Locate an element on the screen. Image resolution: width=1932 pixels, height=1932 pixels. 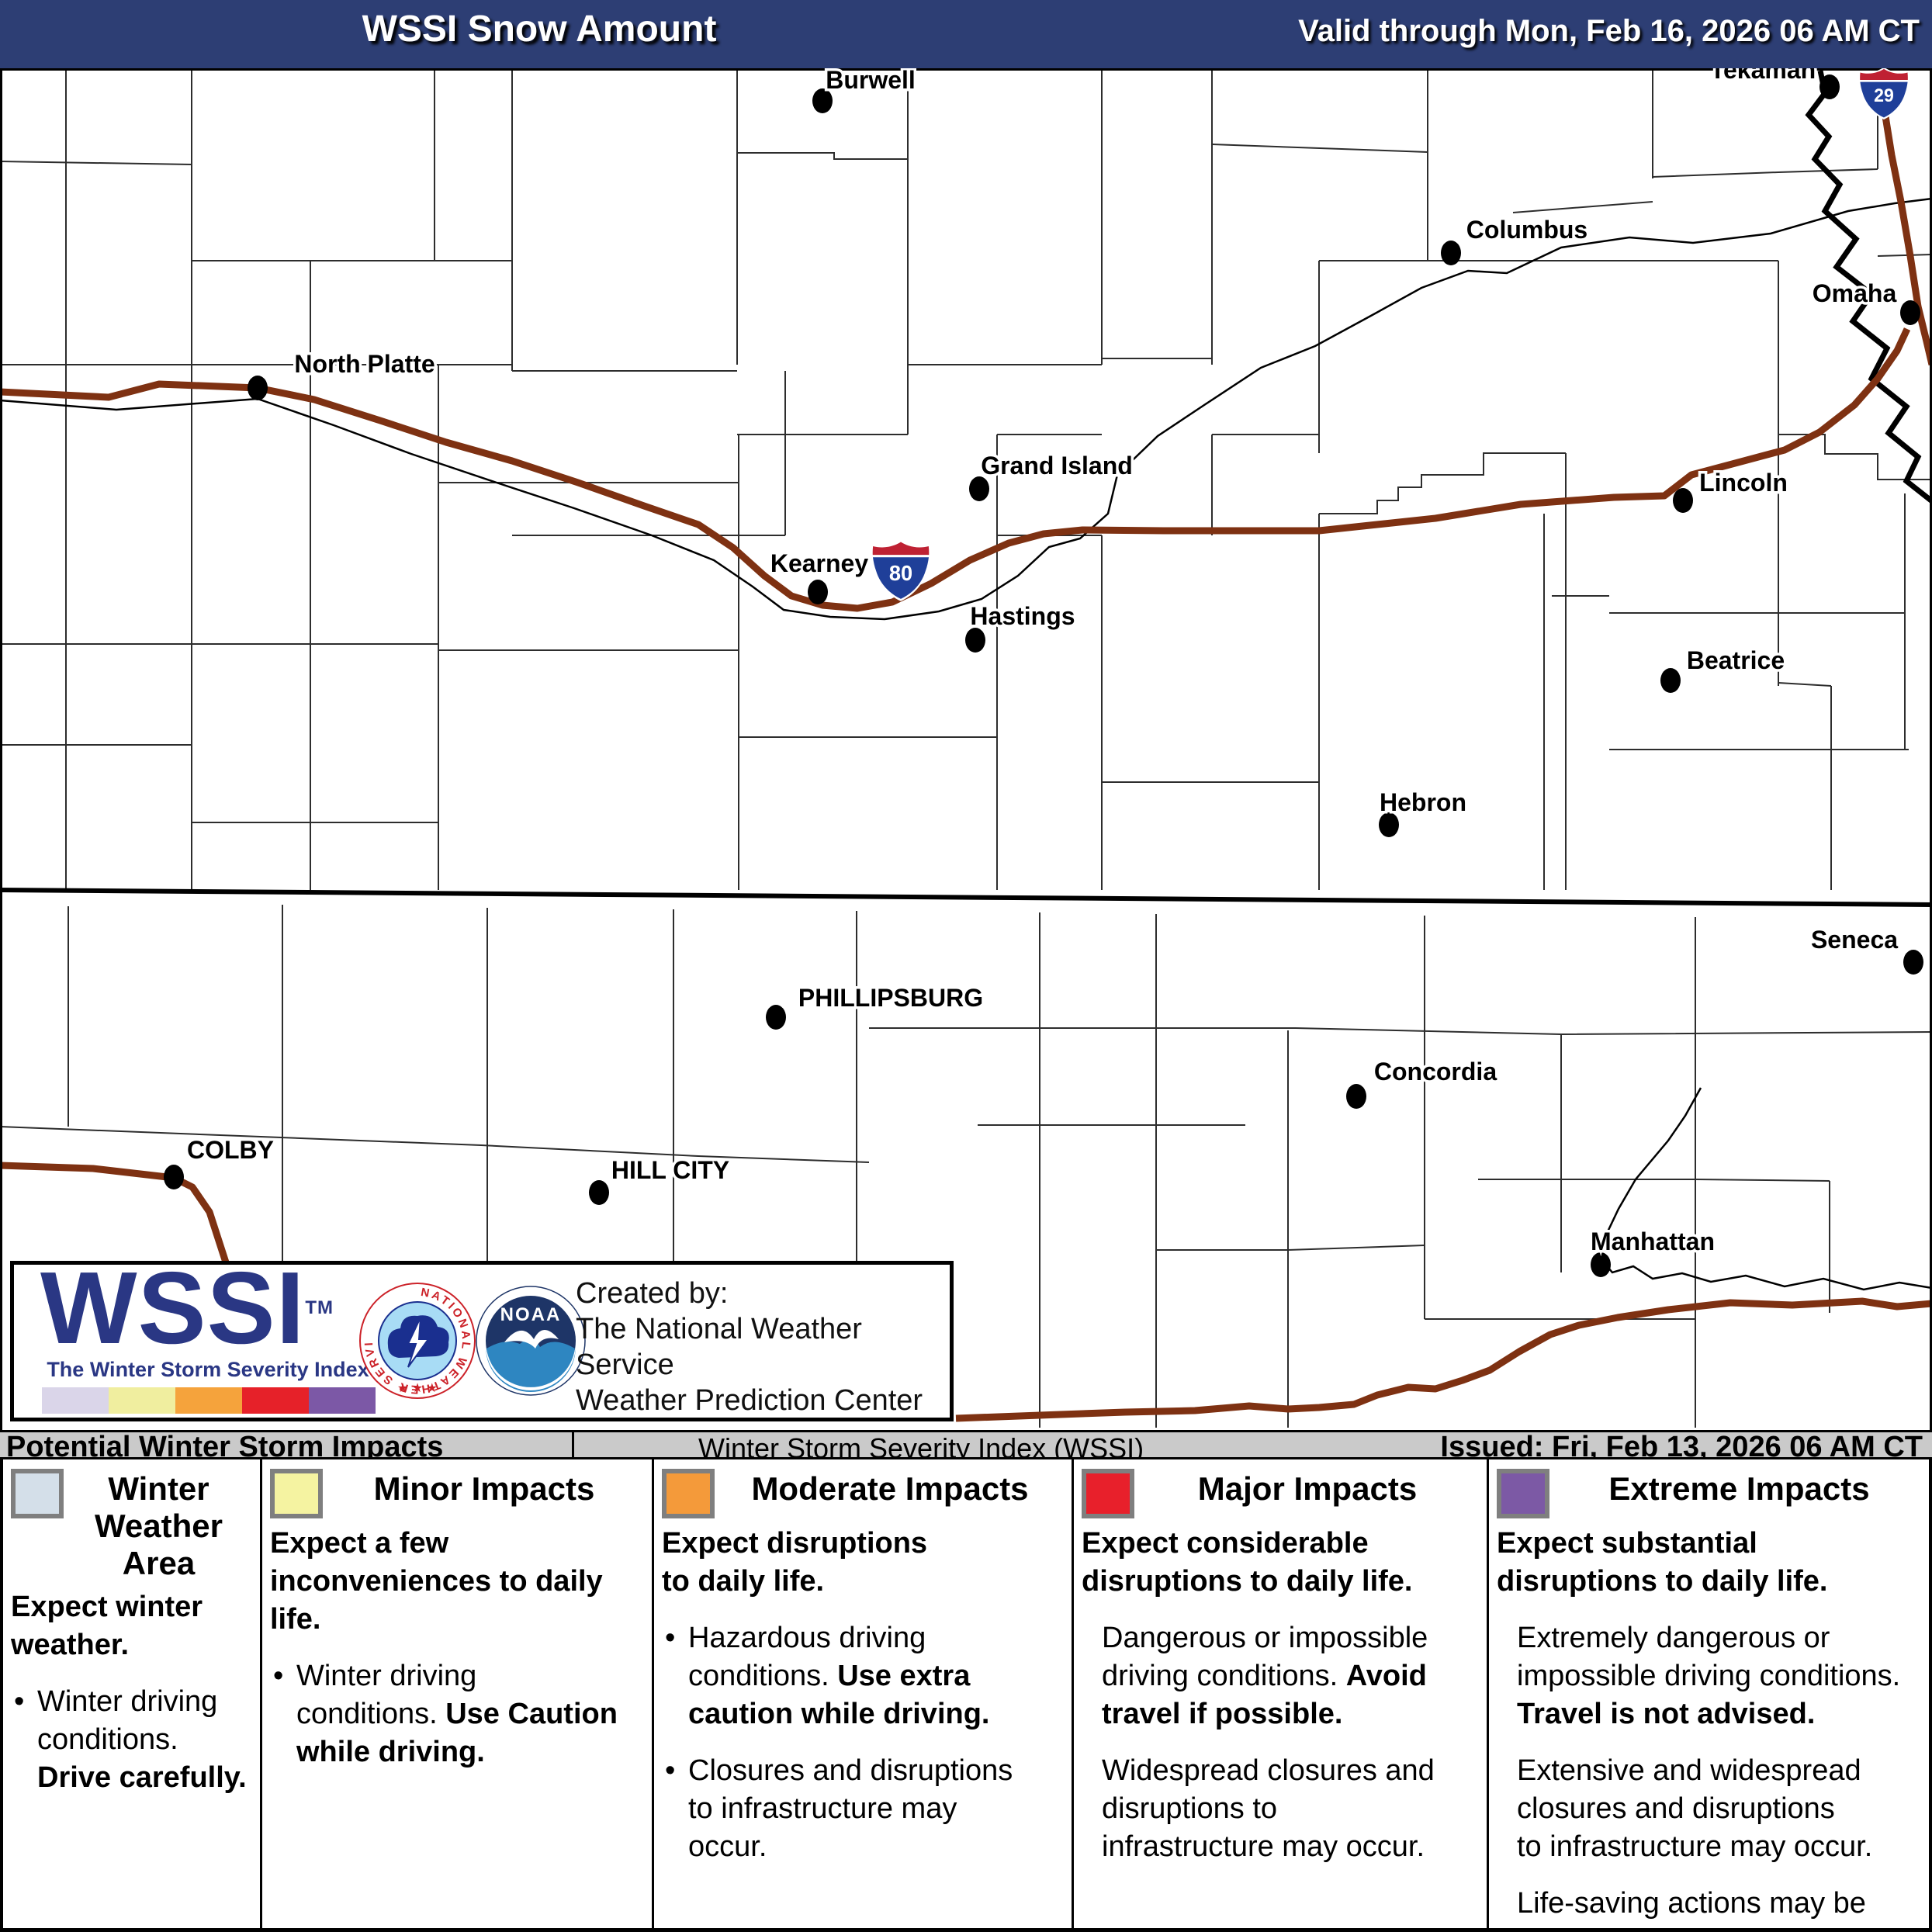
city-label: Columbus is located at coordinates (1526, 230).